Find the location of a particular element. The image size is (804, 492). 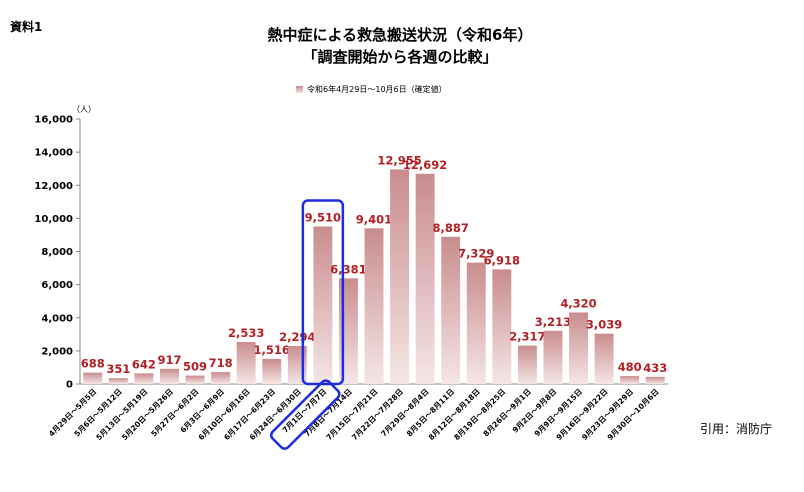

data-label: 480 is located at coordinates (630, 367).